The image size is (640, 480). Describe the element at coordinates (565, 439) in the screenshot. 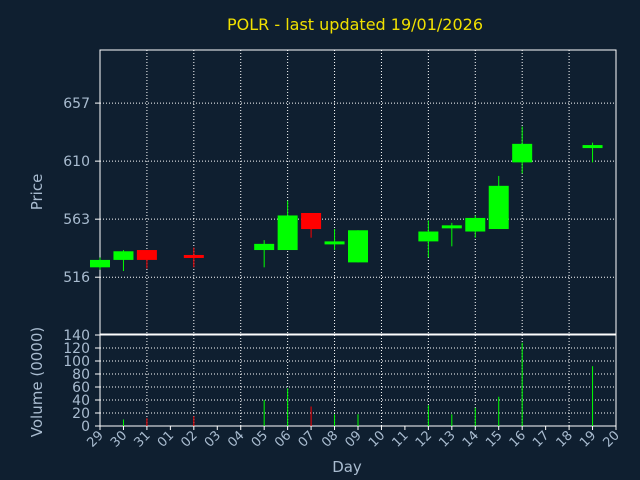

I see `x-tick-label: 18` at that location.